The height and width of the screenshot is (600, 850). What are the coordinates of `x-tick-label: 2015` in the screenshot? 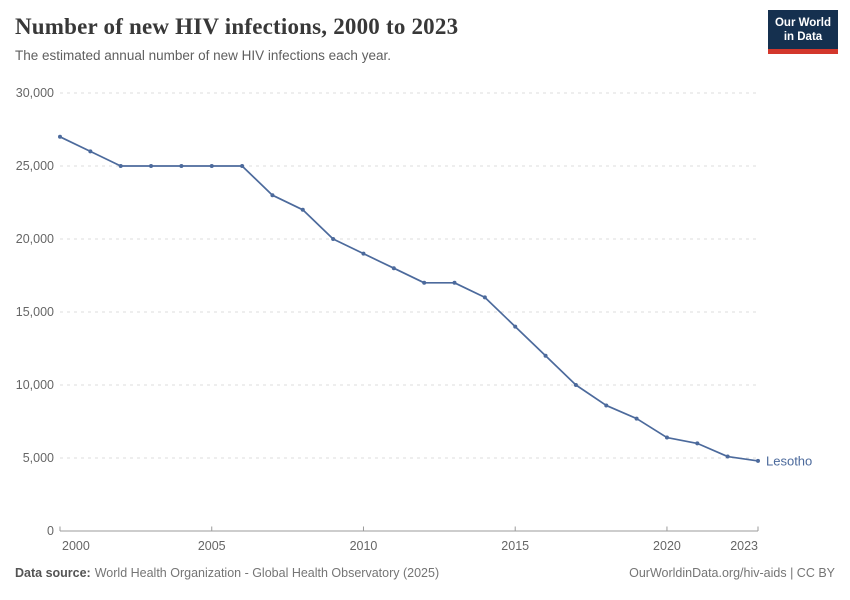 It's located at (515, 546).